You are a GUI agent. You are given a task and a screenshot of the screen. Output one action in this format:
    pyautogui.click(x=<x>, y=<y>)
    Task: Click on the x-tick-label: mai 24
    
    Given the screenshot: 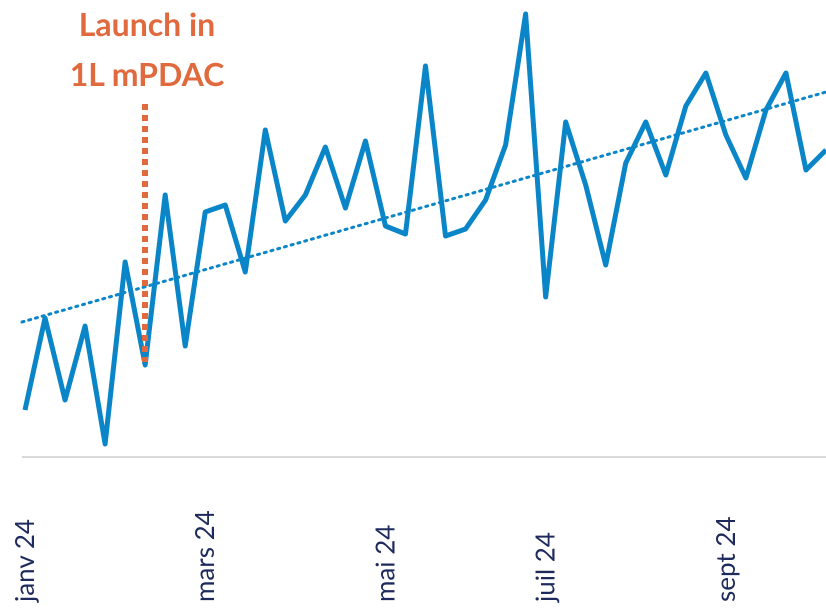 What is the action you would take?
    pyautogui.click(x=384, y=563)
    